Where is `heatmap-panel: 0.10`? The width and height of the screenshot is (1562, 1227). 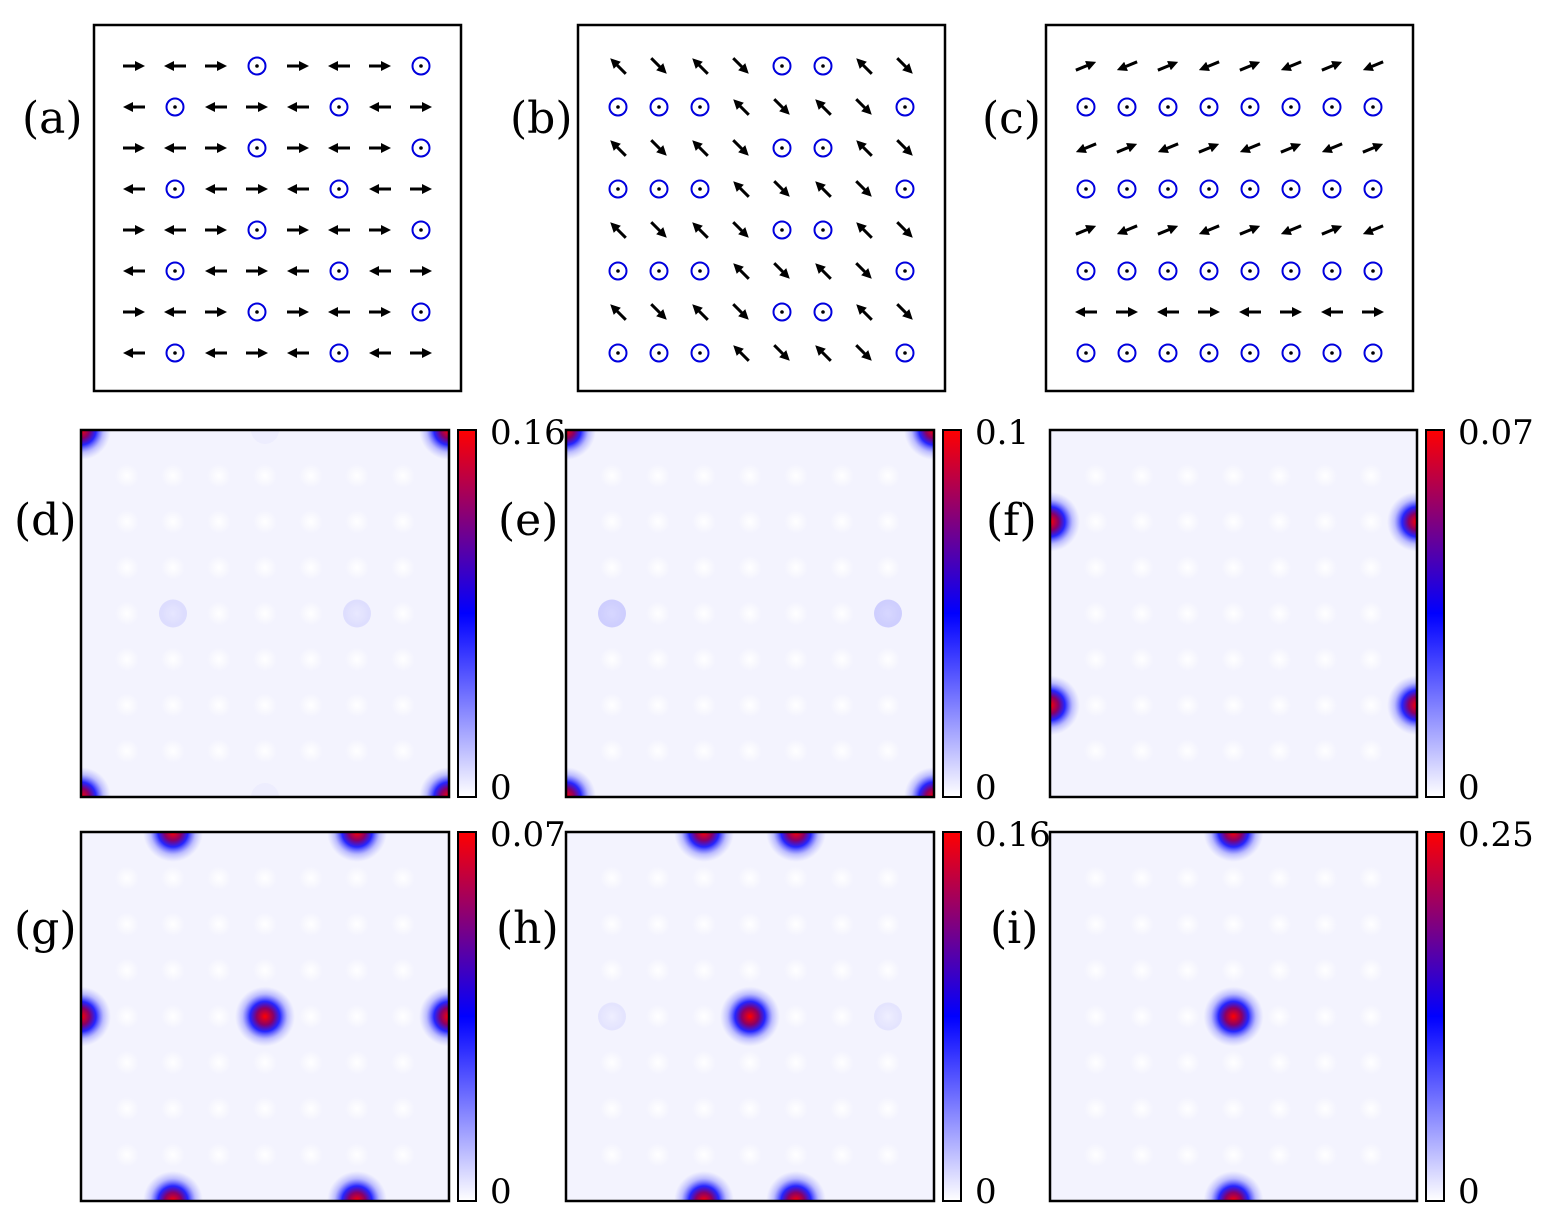 heatmap-panel: 0.10 is located at coordinates (796, 610).